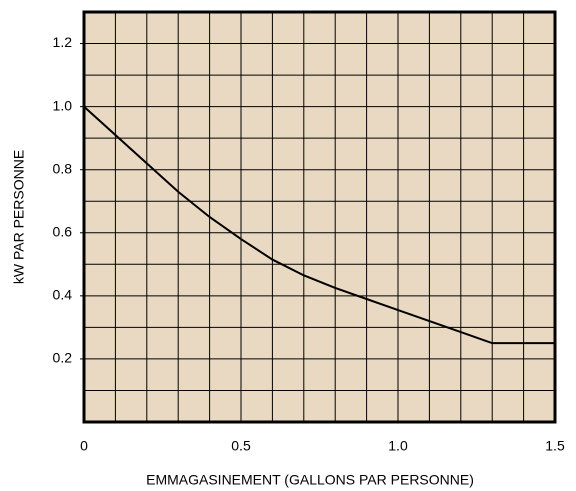 This screenshot has width=576, height=491. Describe the element at coordinates (63, 231) in the screenshot. I see `y-tick-label: 0.6` at that location.